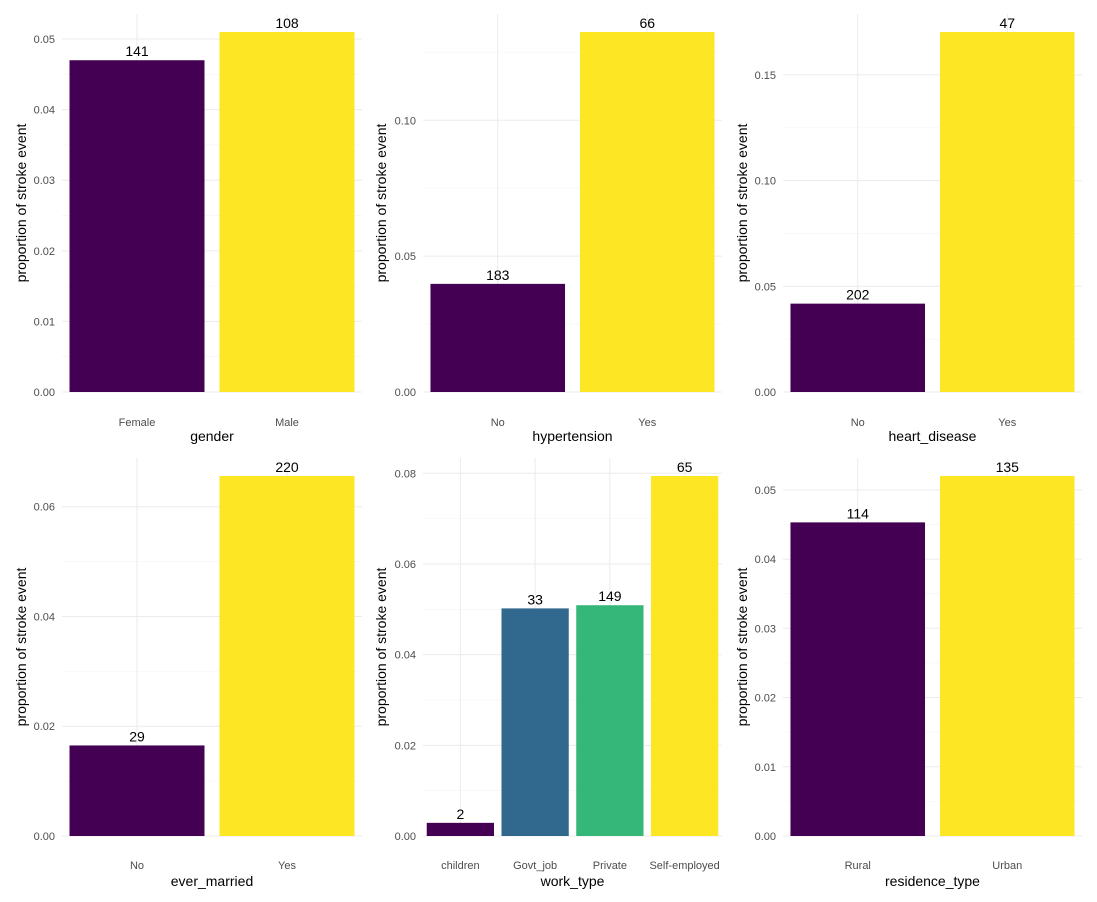 The width and height of the screenshot is (1097, 902). I want to click on x-axis-title: work_type, so click(572, 881).